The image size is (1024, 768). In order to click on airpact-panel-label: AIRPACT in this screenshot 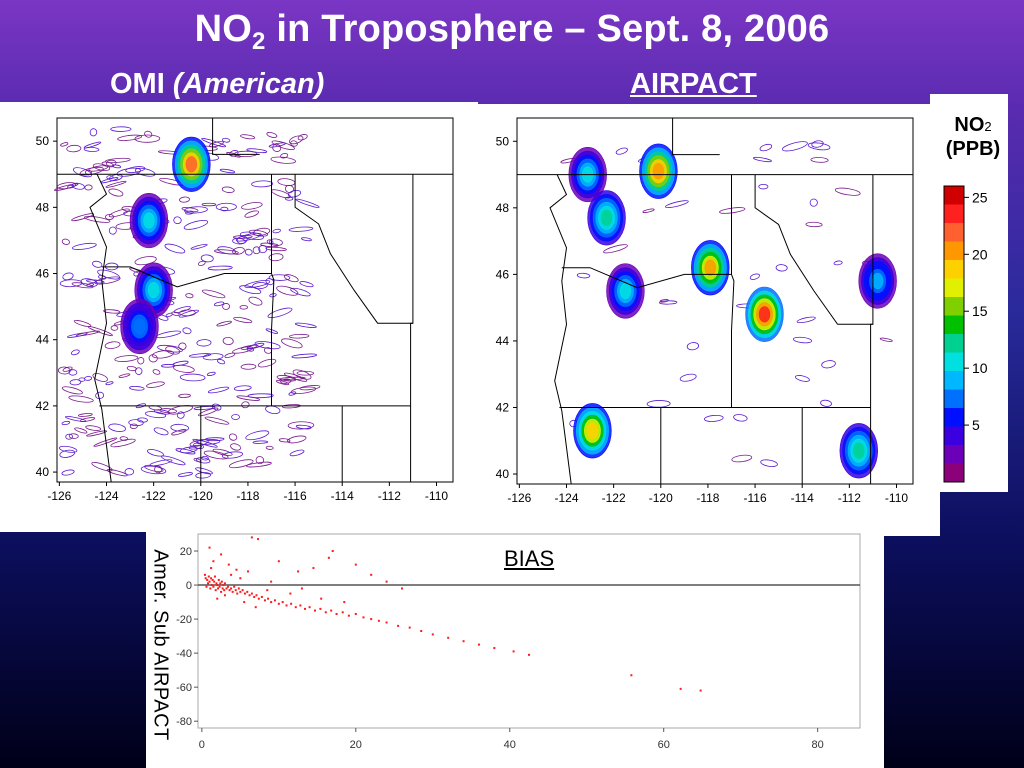, I will do `click(693, 84)`.